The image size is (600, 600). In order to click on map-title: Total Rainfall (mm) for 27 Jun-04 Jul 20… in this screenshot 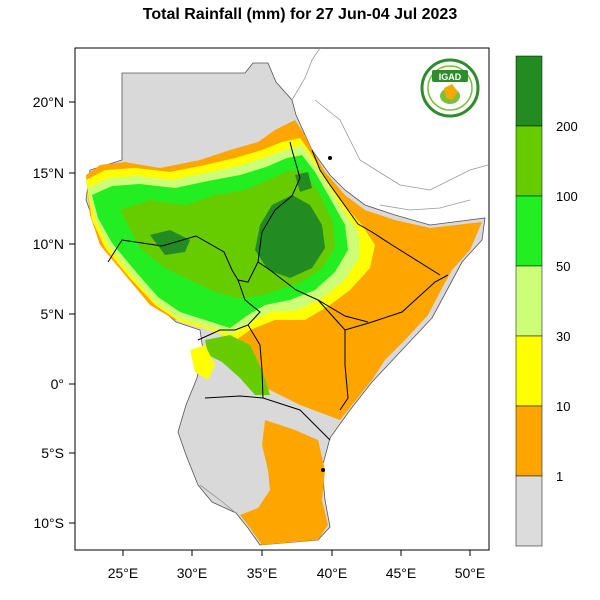, I will do `click(300, 14)`.